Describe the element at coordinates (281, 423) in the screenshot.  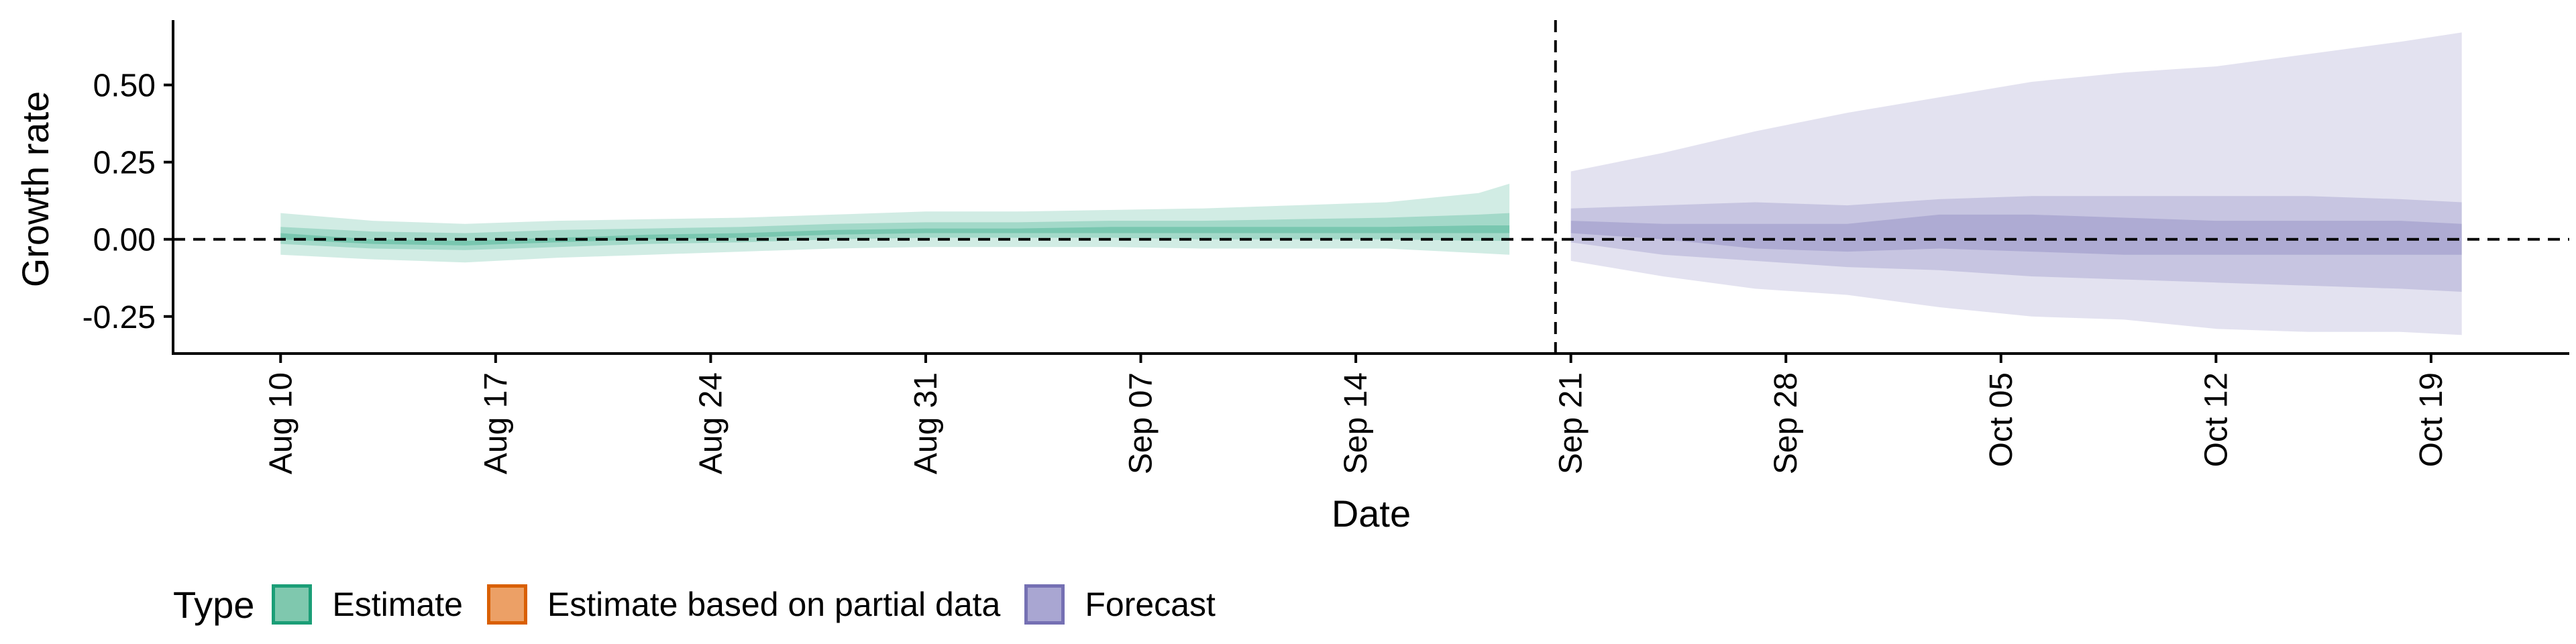
I see `x-tick-label: Aug 10` at that location.